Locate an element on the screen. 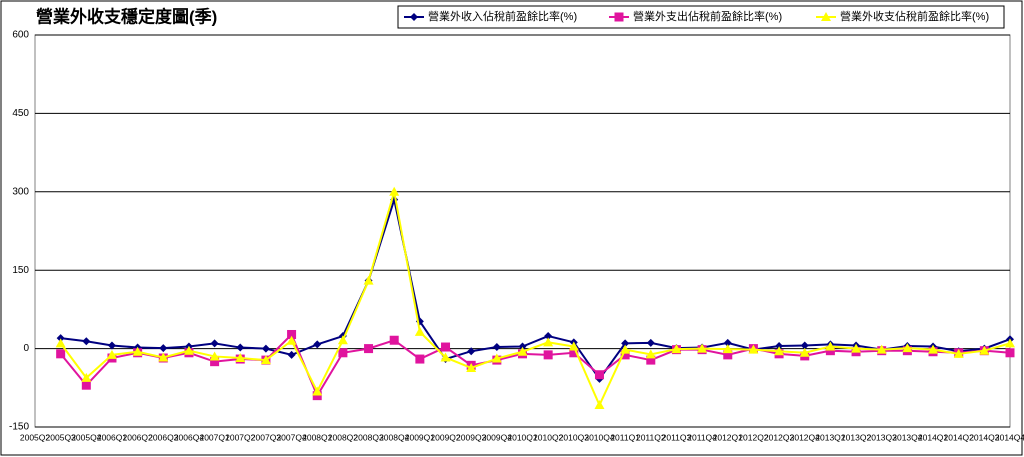 The width and height of the screenshot is (1024, 457). x-tick-label: 2007Q4 is located at coordinates (291, 437).